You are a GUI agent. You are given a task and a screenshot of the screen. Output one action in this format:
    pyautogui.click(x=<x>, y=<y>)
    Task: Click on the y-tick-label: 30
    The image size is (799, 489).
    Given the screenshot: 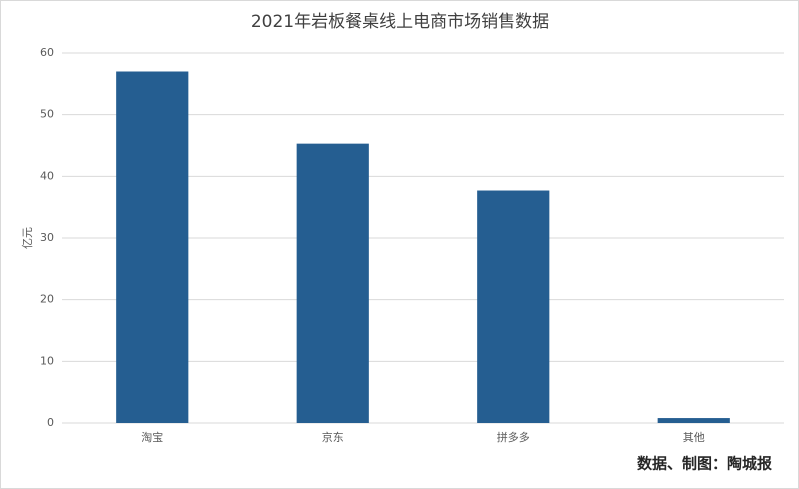 What is the action you would take?
    pyautogui.click(x=47, y=237)
    